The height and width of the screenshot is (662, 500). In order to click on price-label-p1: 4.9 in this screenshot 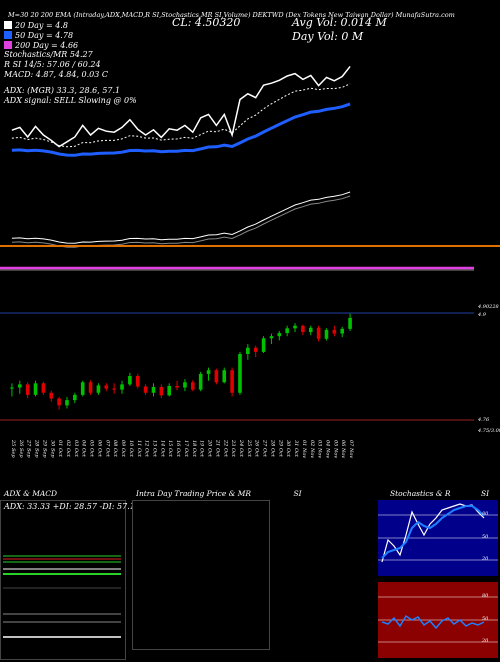, I will do `click(482, 315)`.